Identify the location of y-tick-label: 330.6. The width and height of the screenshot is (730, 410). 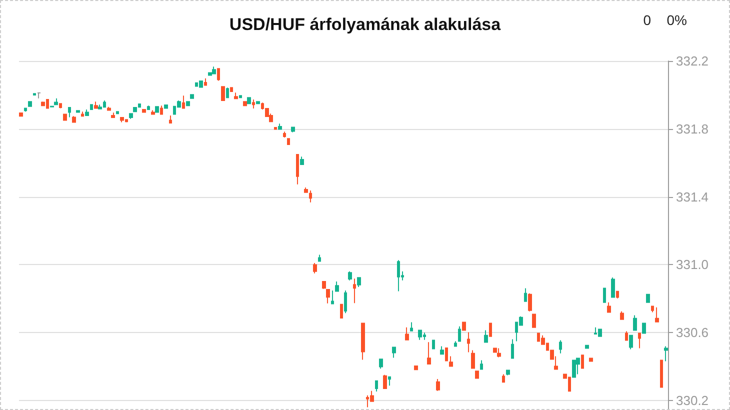
(692, 332).